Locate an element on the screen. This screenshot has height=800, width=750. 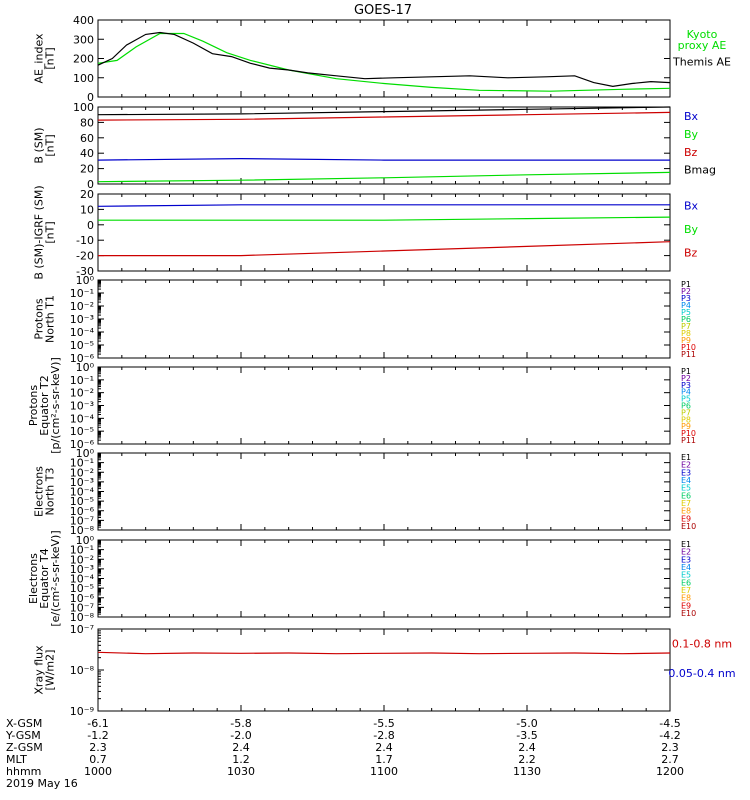
axis-row-value: 1130 is located at coordinates (527, 771).